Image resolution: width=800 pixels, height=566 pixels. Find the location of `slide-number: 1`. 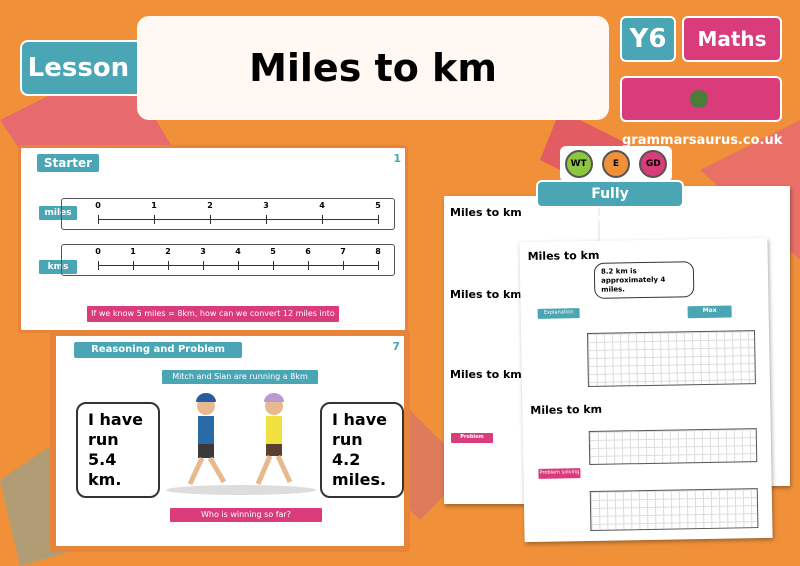

slide-number: 1 is located at coordinates (397, 158).